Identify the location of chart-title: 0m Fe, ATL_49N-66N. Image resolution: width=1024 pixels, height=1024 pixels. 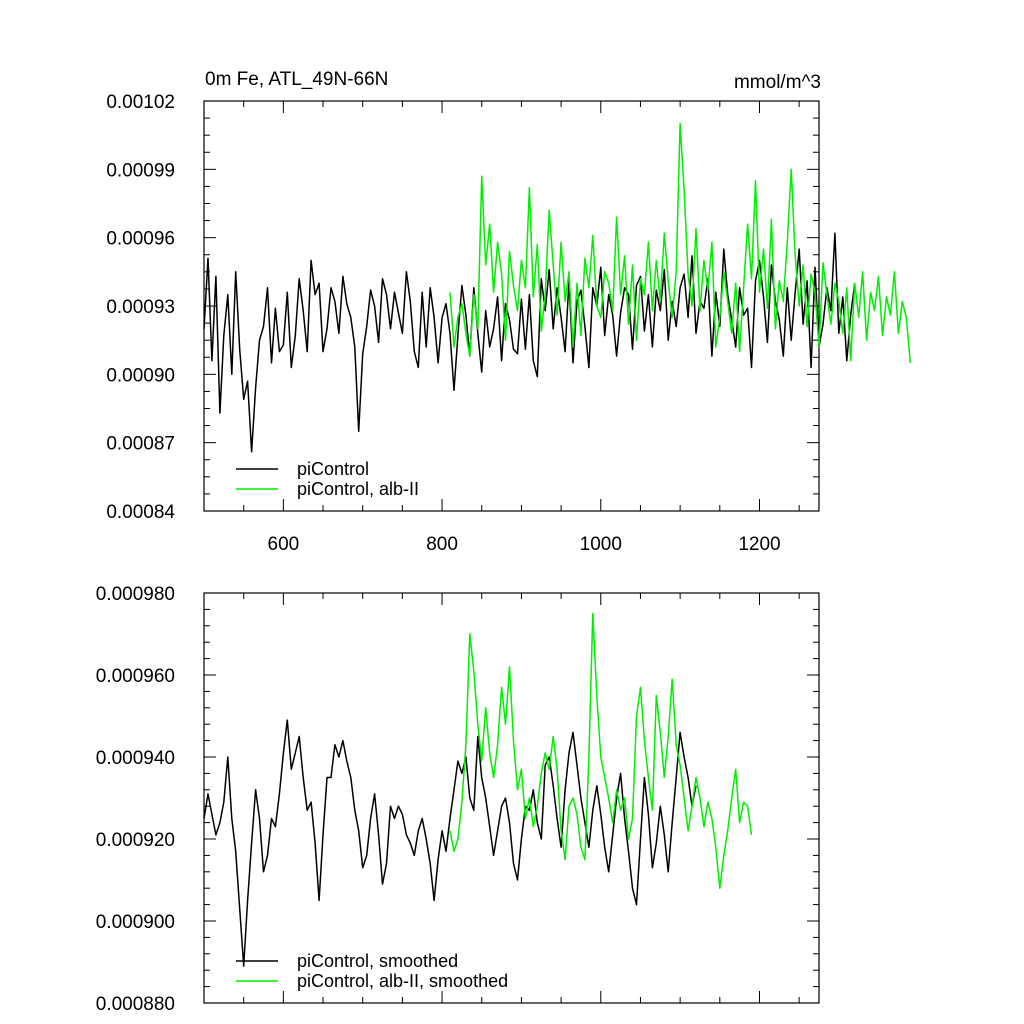
(296, 79).